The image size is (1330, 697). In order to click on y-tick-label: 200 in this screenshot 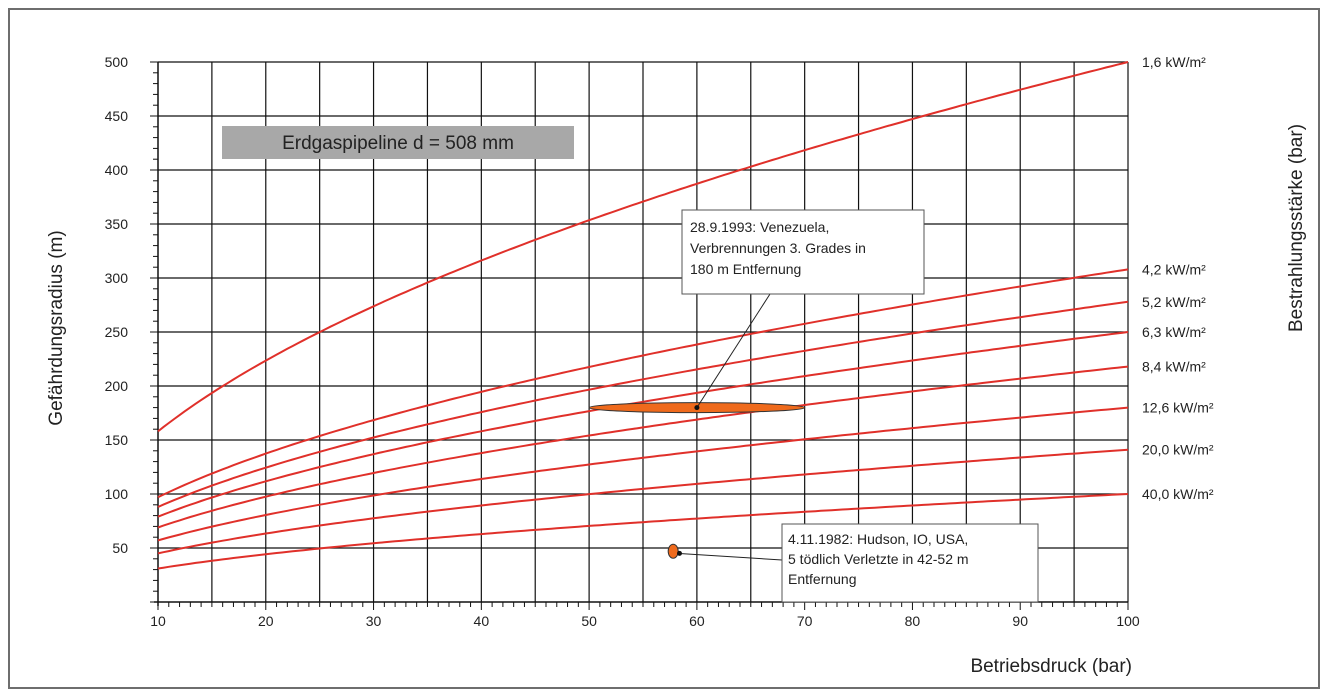, I will do `click(117, 386)`.